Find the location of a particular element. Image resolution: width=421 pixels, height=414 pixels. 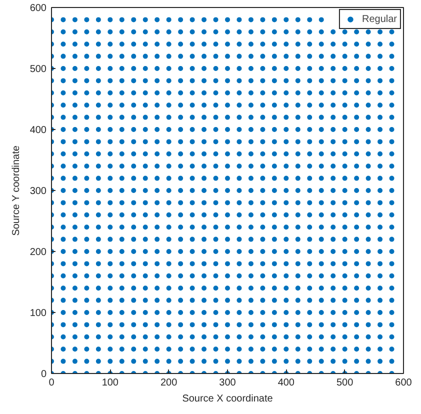

x-tick-label: 600 is located at coordinates (403, 383).